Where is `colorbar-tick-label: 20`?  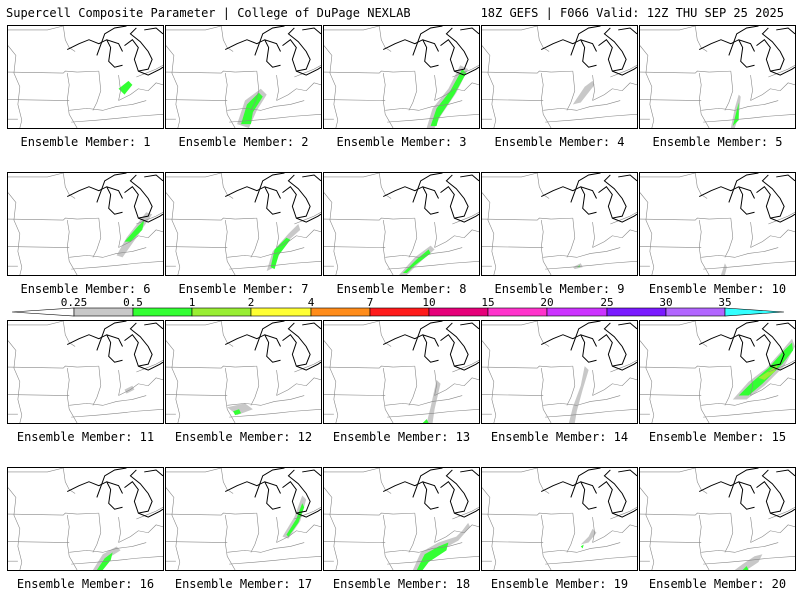
colorbar-tick-label: 20 is located at coordinates (547, 302).